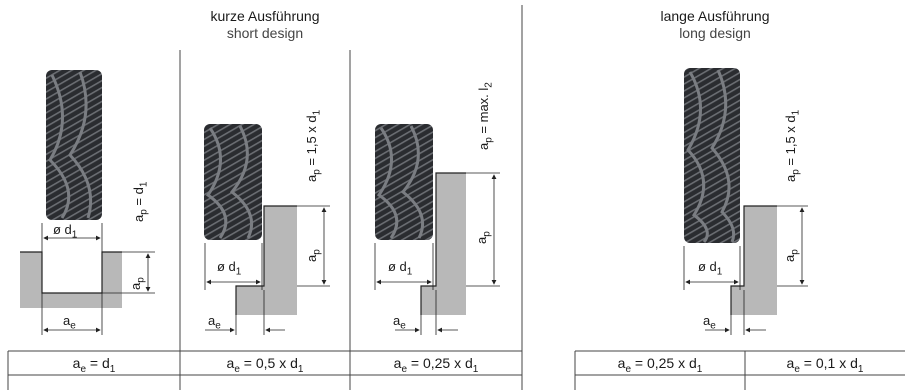 This screenshot has height=390, width=905. I want to click on depth-formula-1: ap = d1, so click(140, 201).